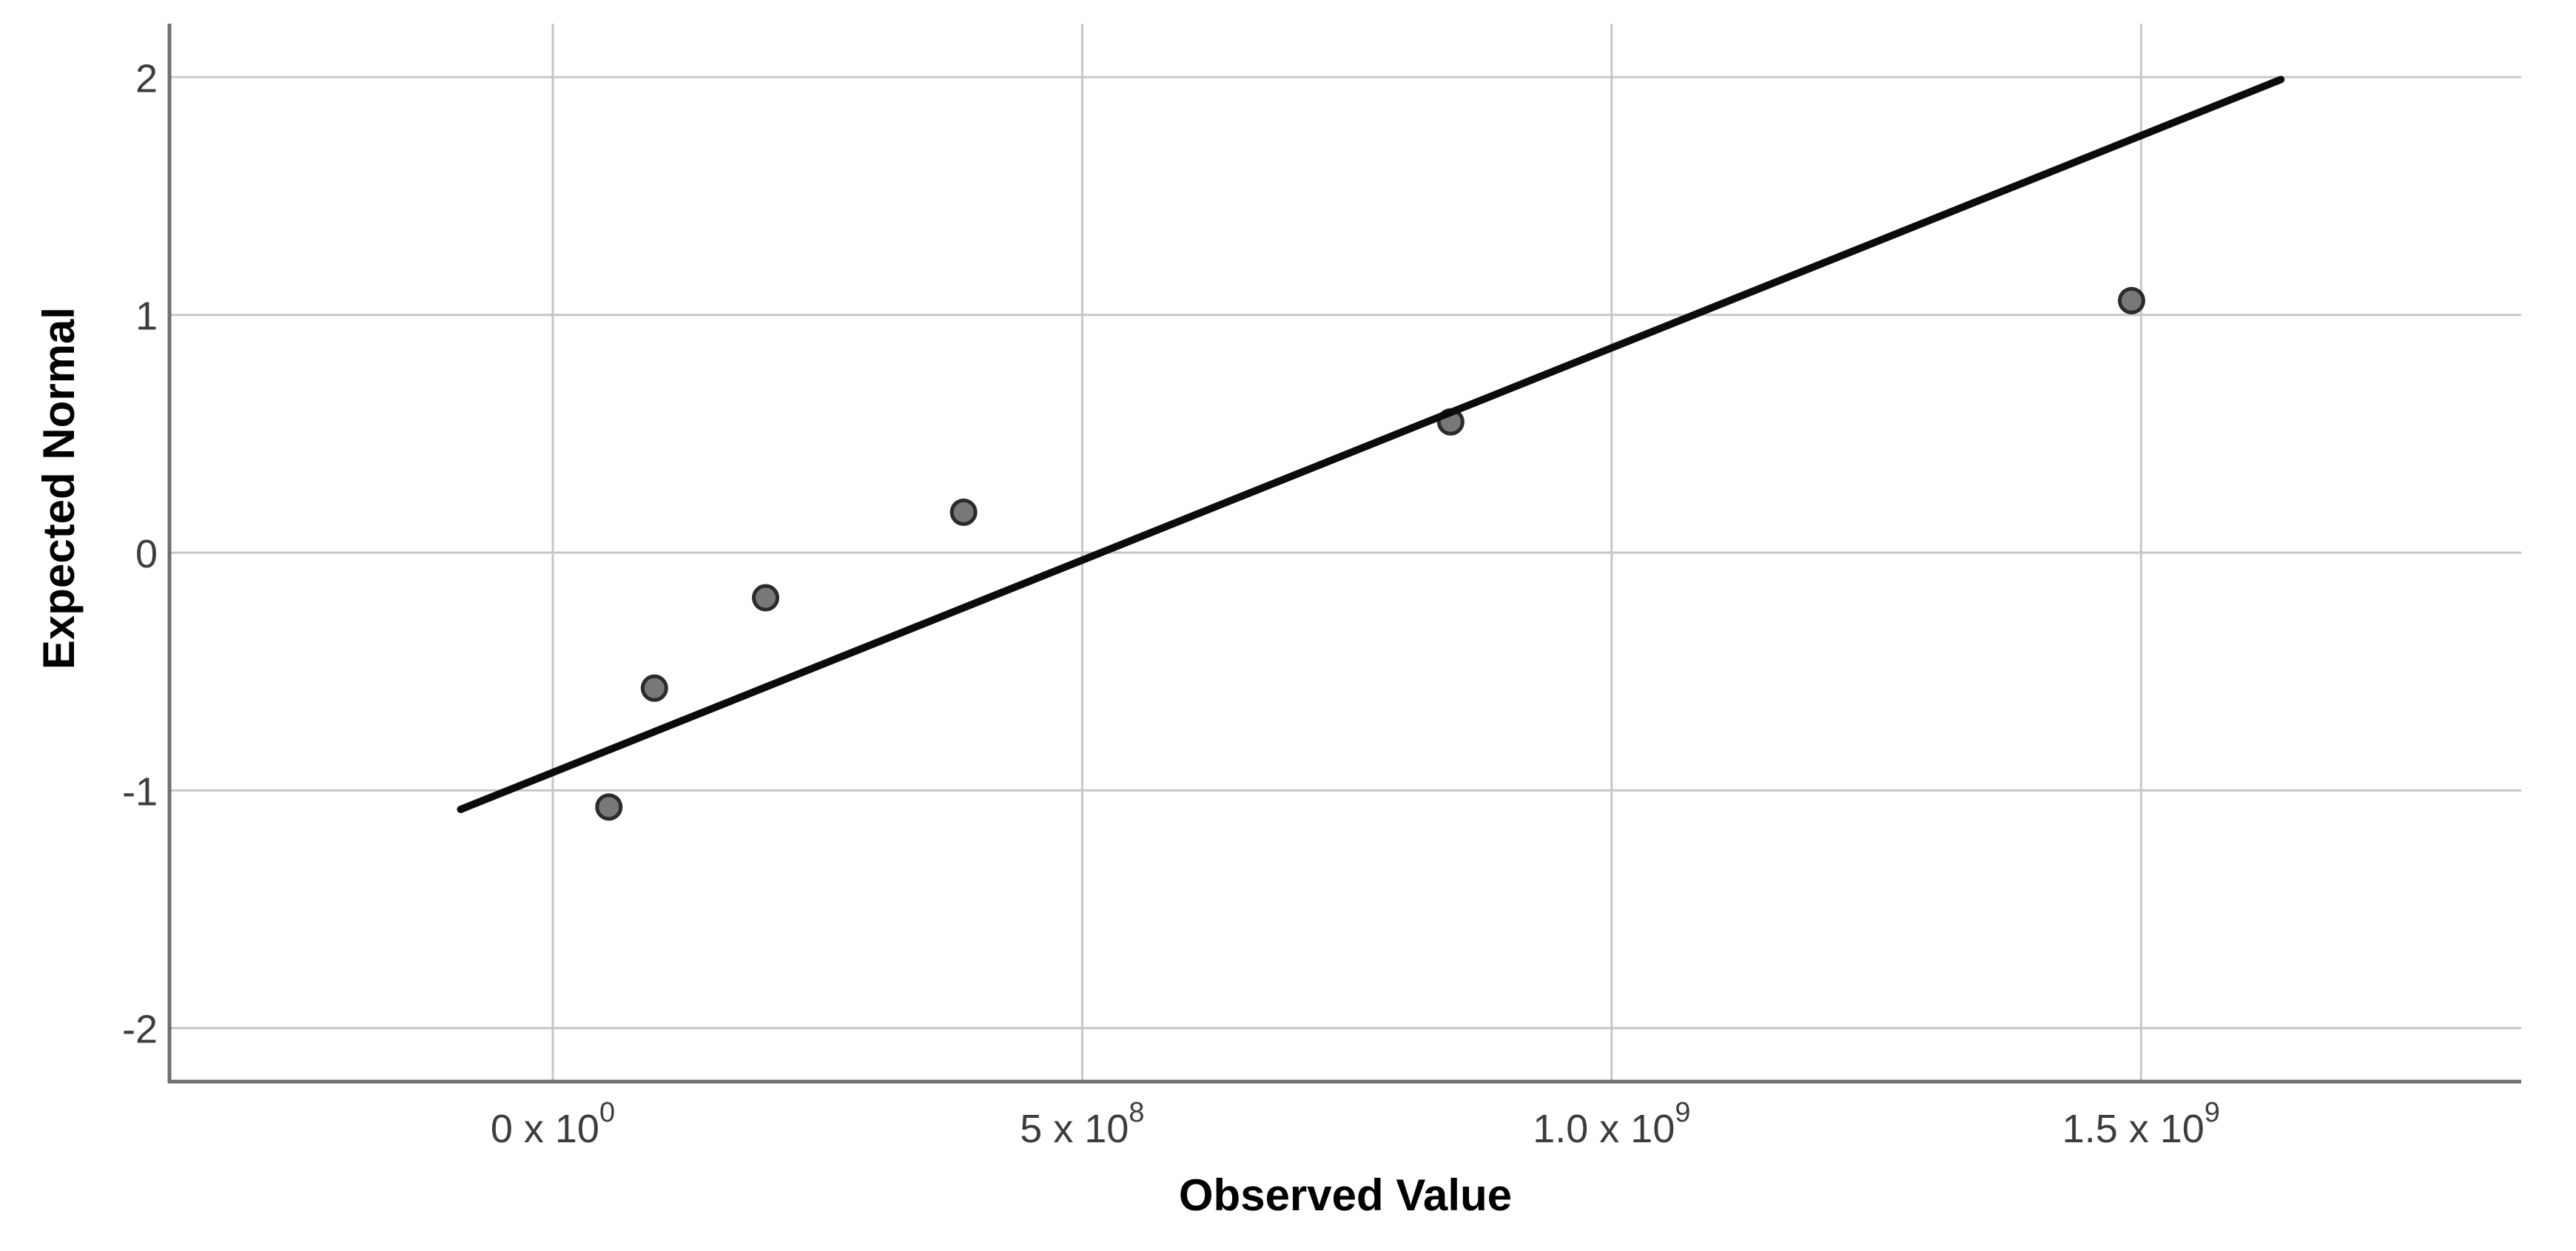 Image resolution: width=2576 pixels, height=1251 pixels. Describe the element at coordinates (140, 792) in the screenshot. I see `y-tick-label: -1` at that location.